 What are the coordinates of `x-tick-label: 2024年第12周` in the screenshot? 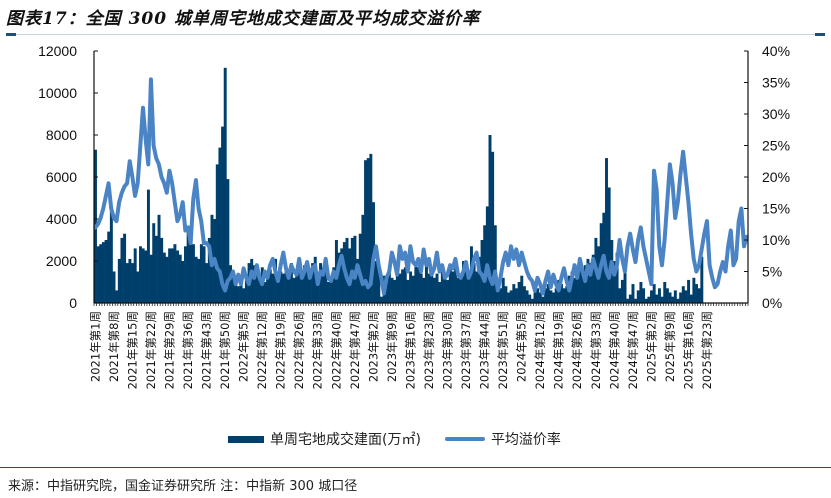 It's located at (540, 350).